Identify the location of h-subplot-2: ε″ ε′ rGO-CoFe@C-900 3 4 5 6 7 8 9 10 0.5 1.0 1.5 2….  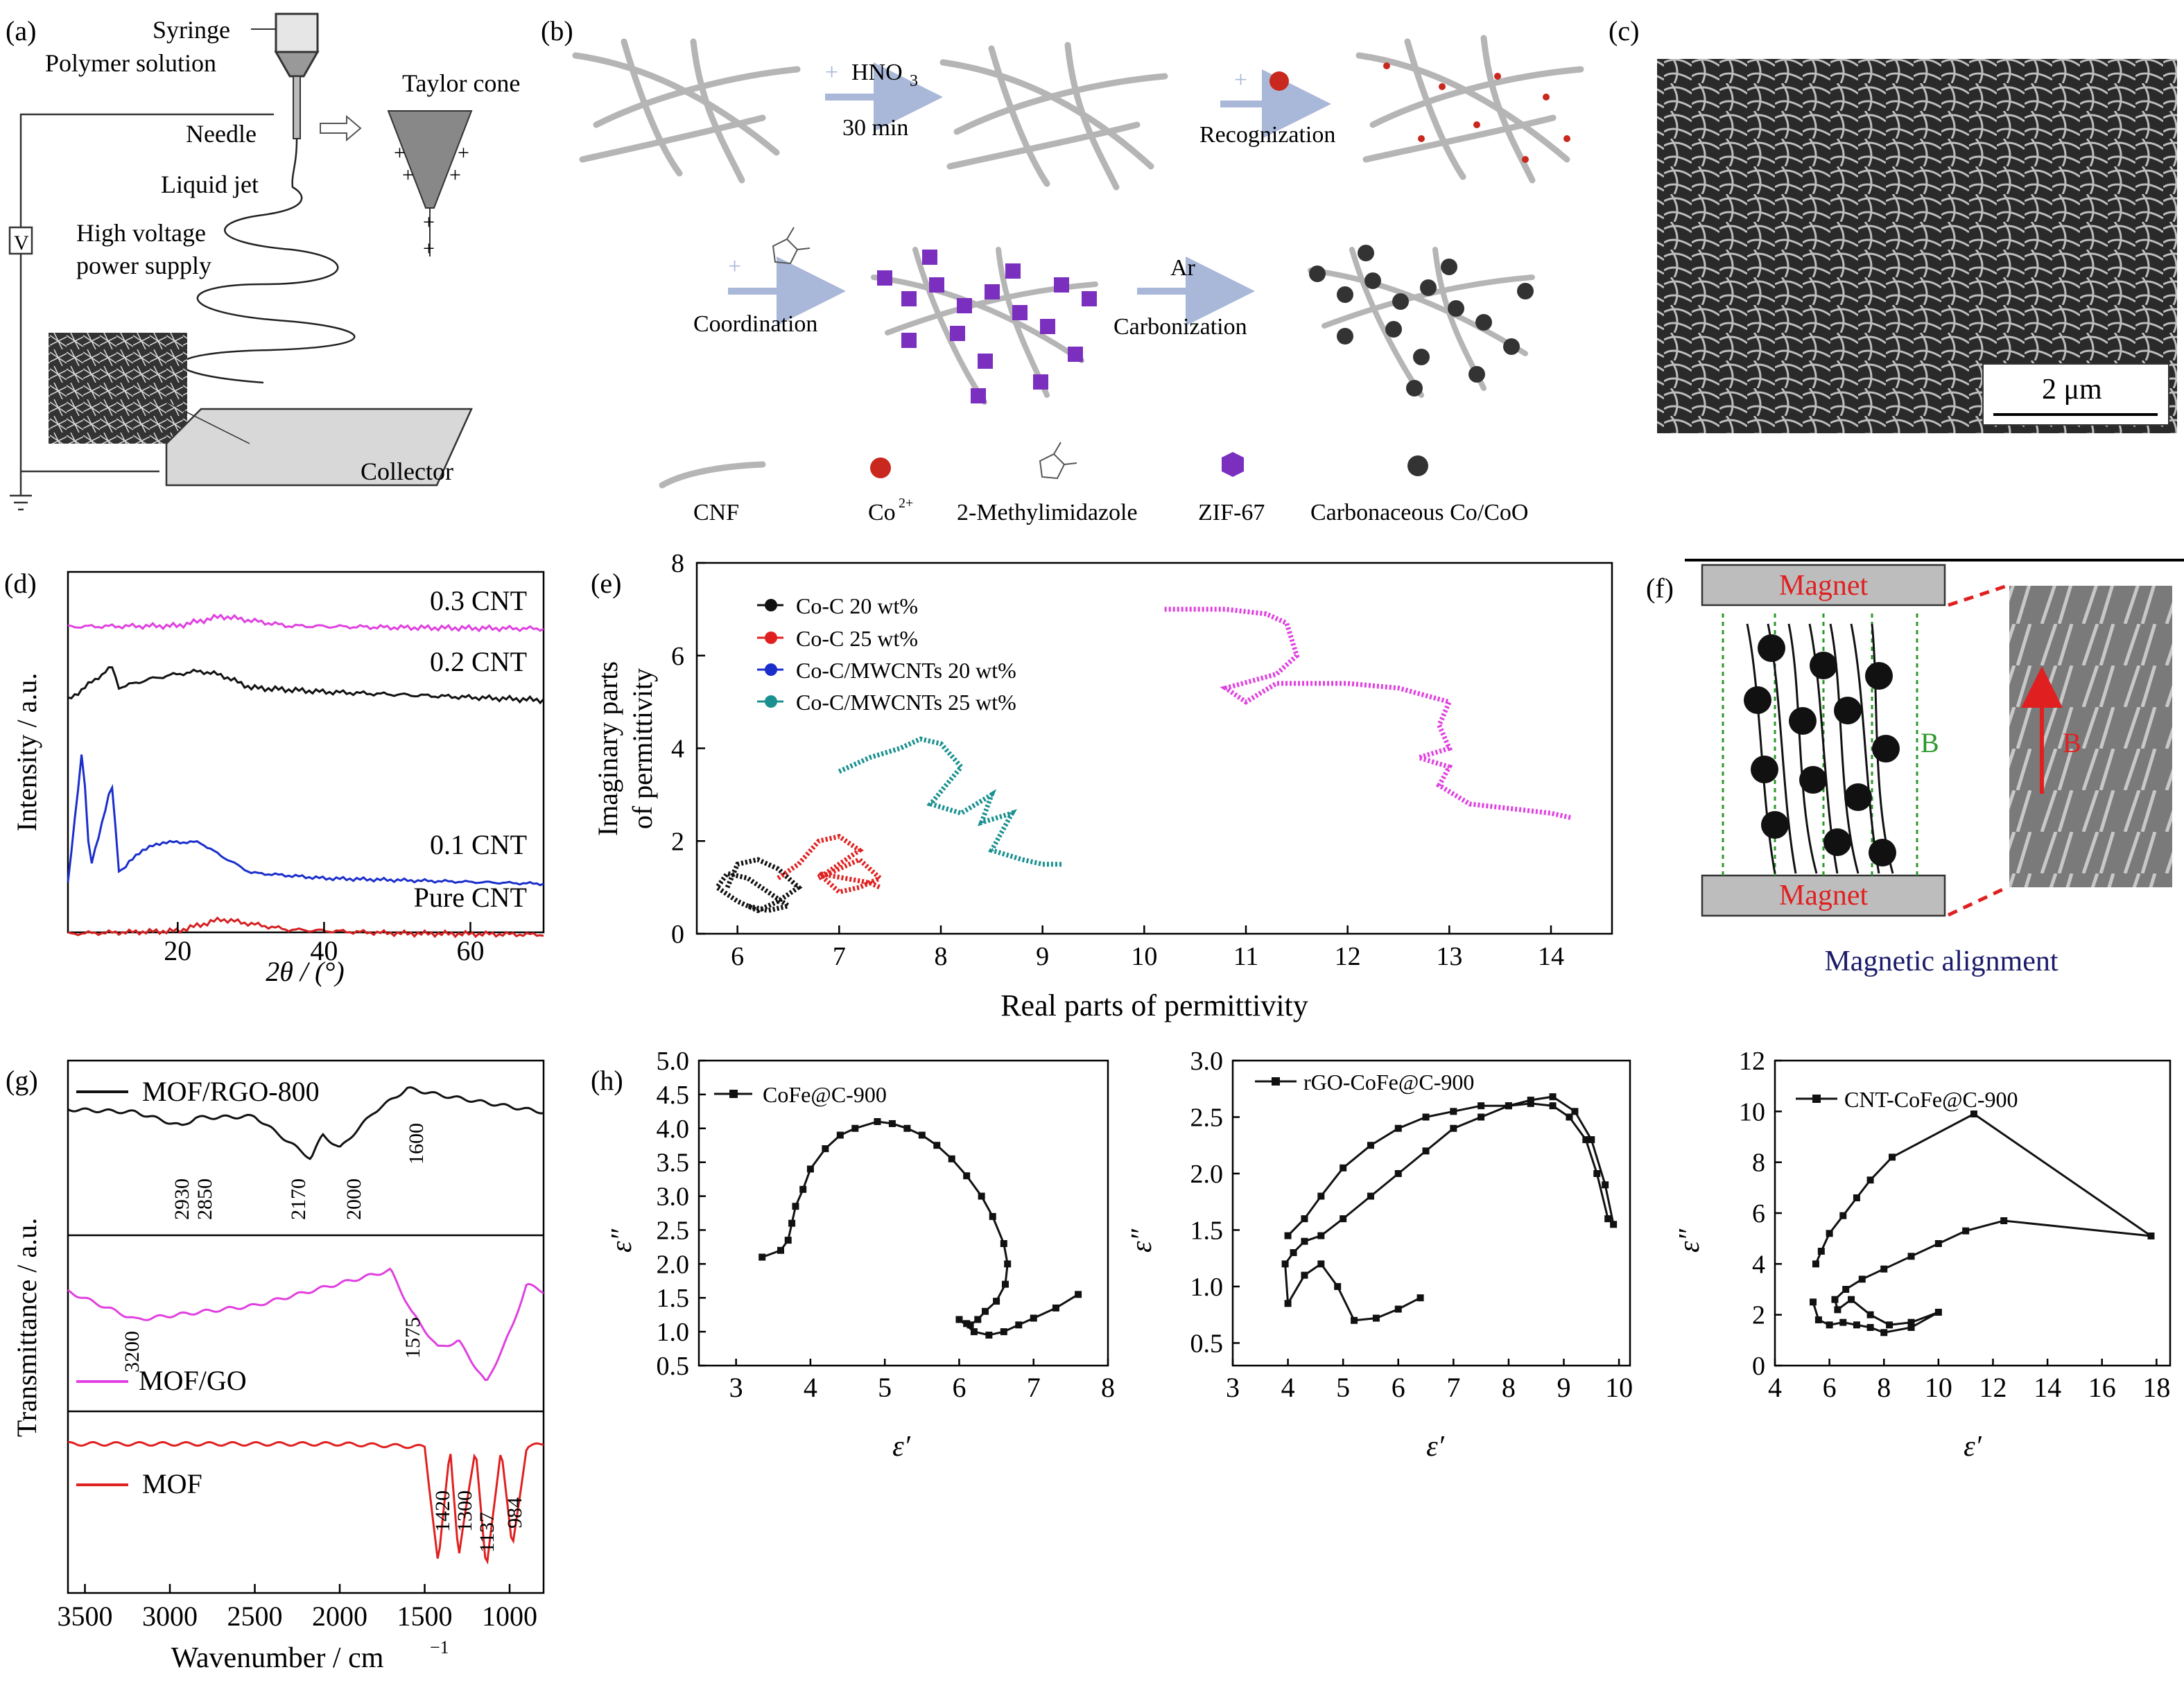
(1379, 1255).